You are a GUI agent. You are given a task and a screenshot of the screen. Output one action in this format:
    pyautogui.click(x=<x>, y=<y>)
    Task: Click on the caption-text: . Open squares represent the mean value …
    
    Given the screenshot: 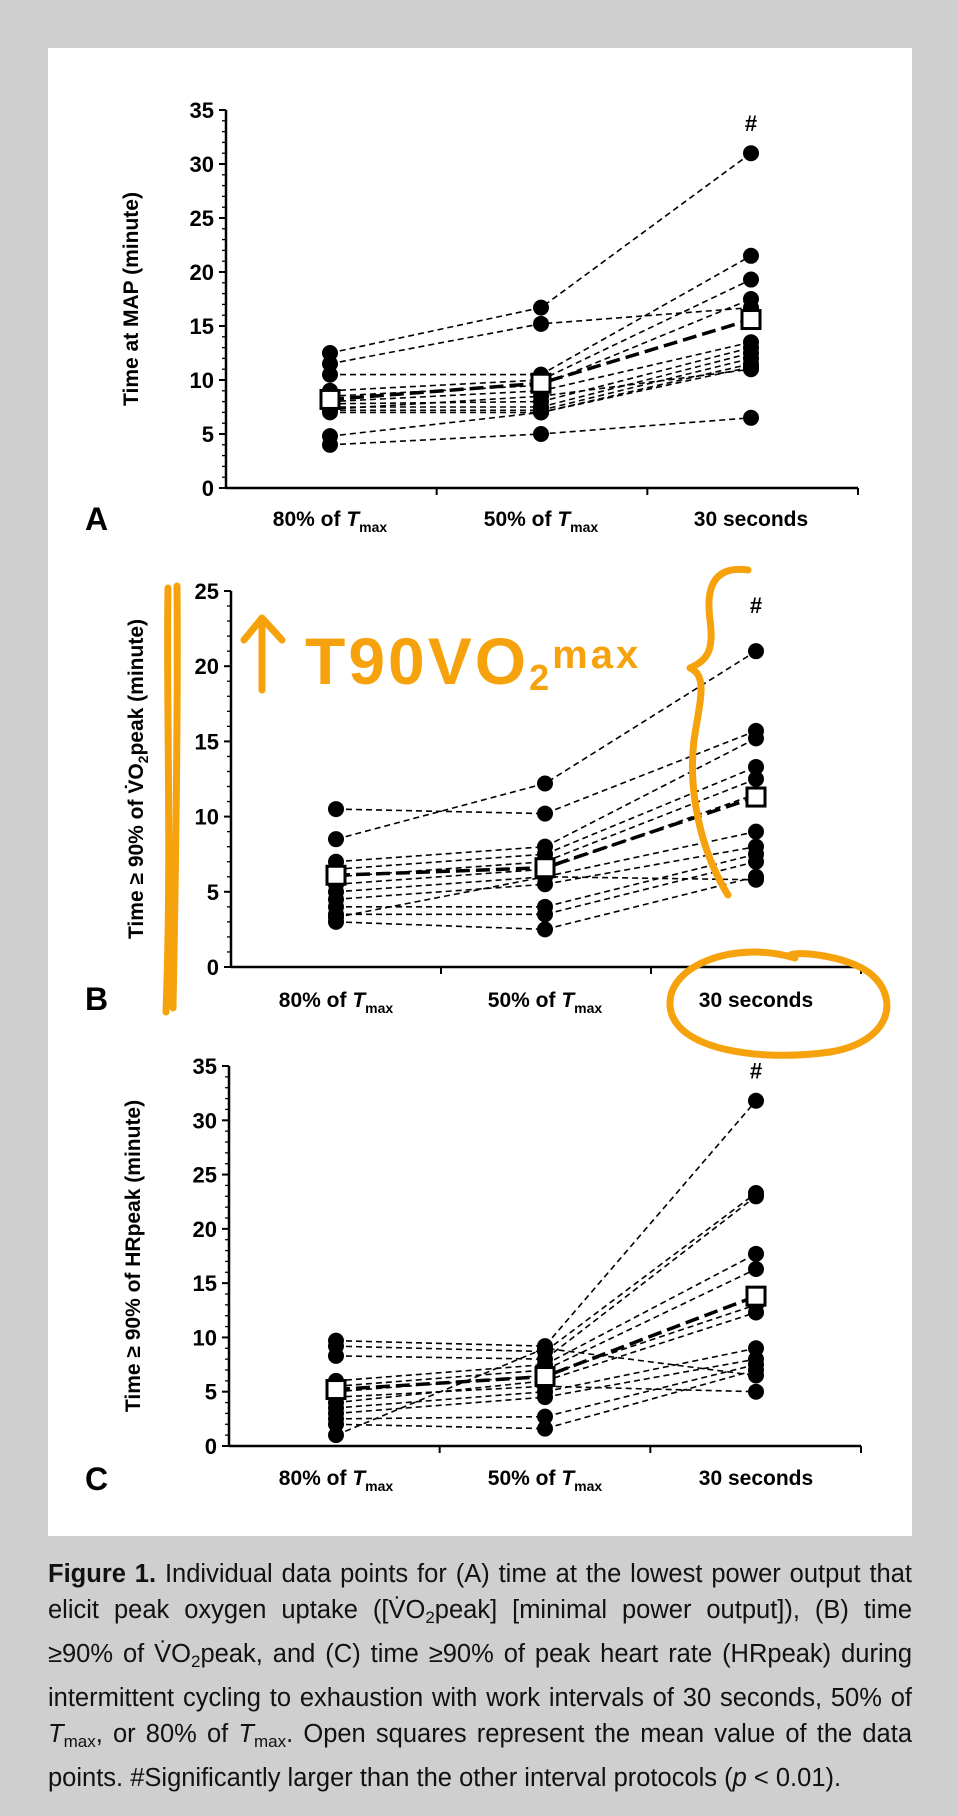 What is the action you would take?
    pyautogui.click(x=480, y=1756)
    